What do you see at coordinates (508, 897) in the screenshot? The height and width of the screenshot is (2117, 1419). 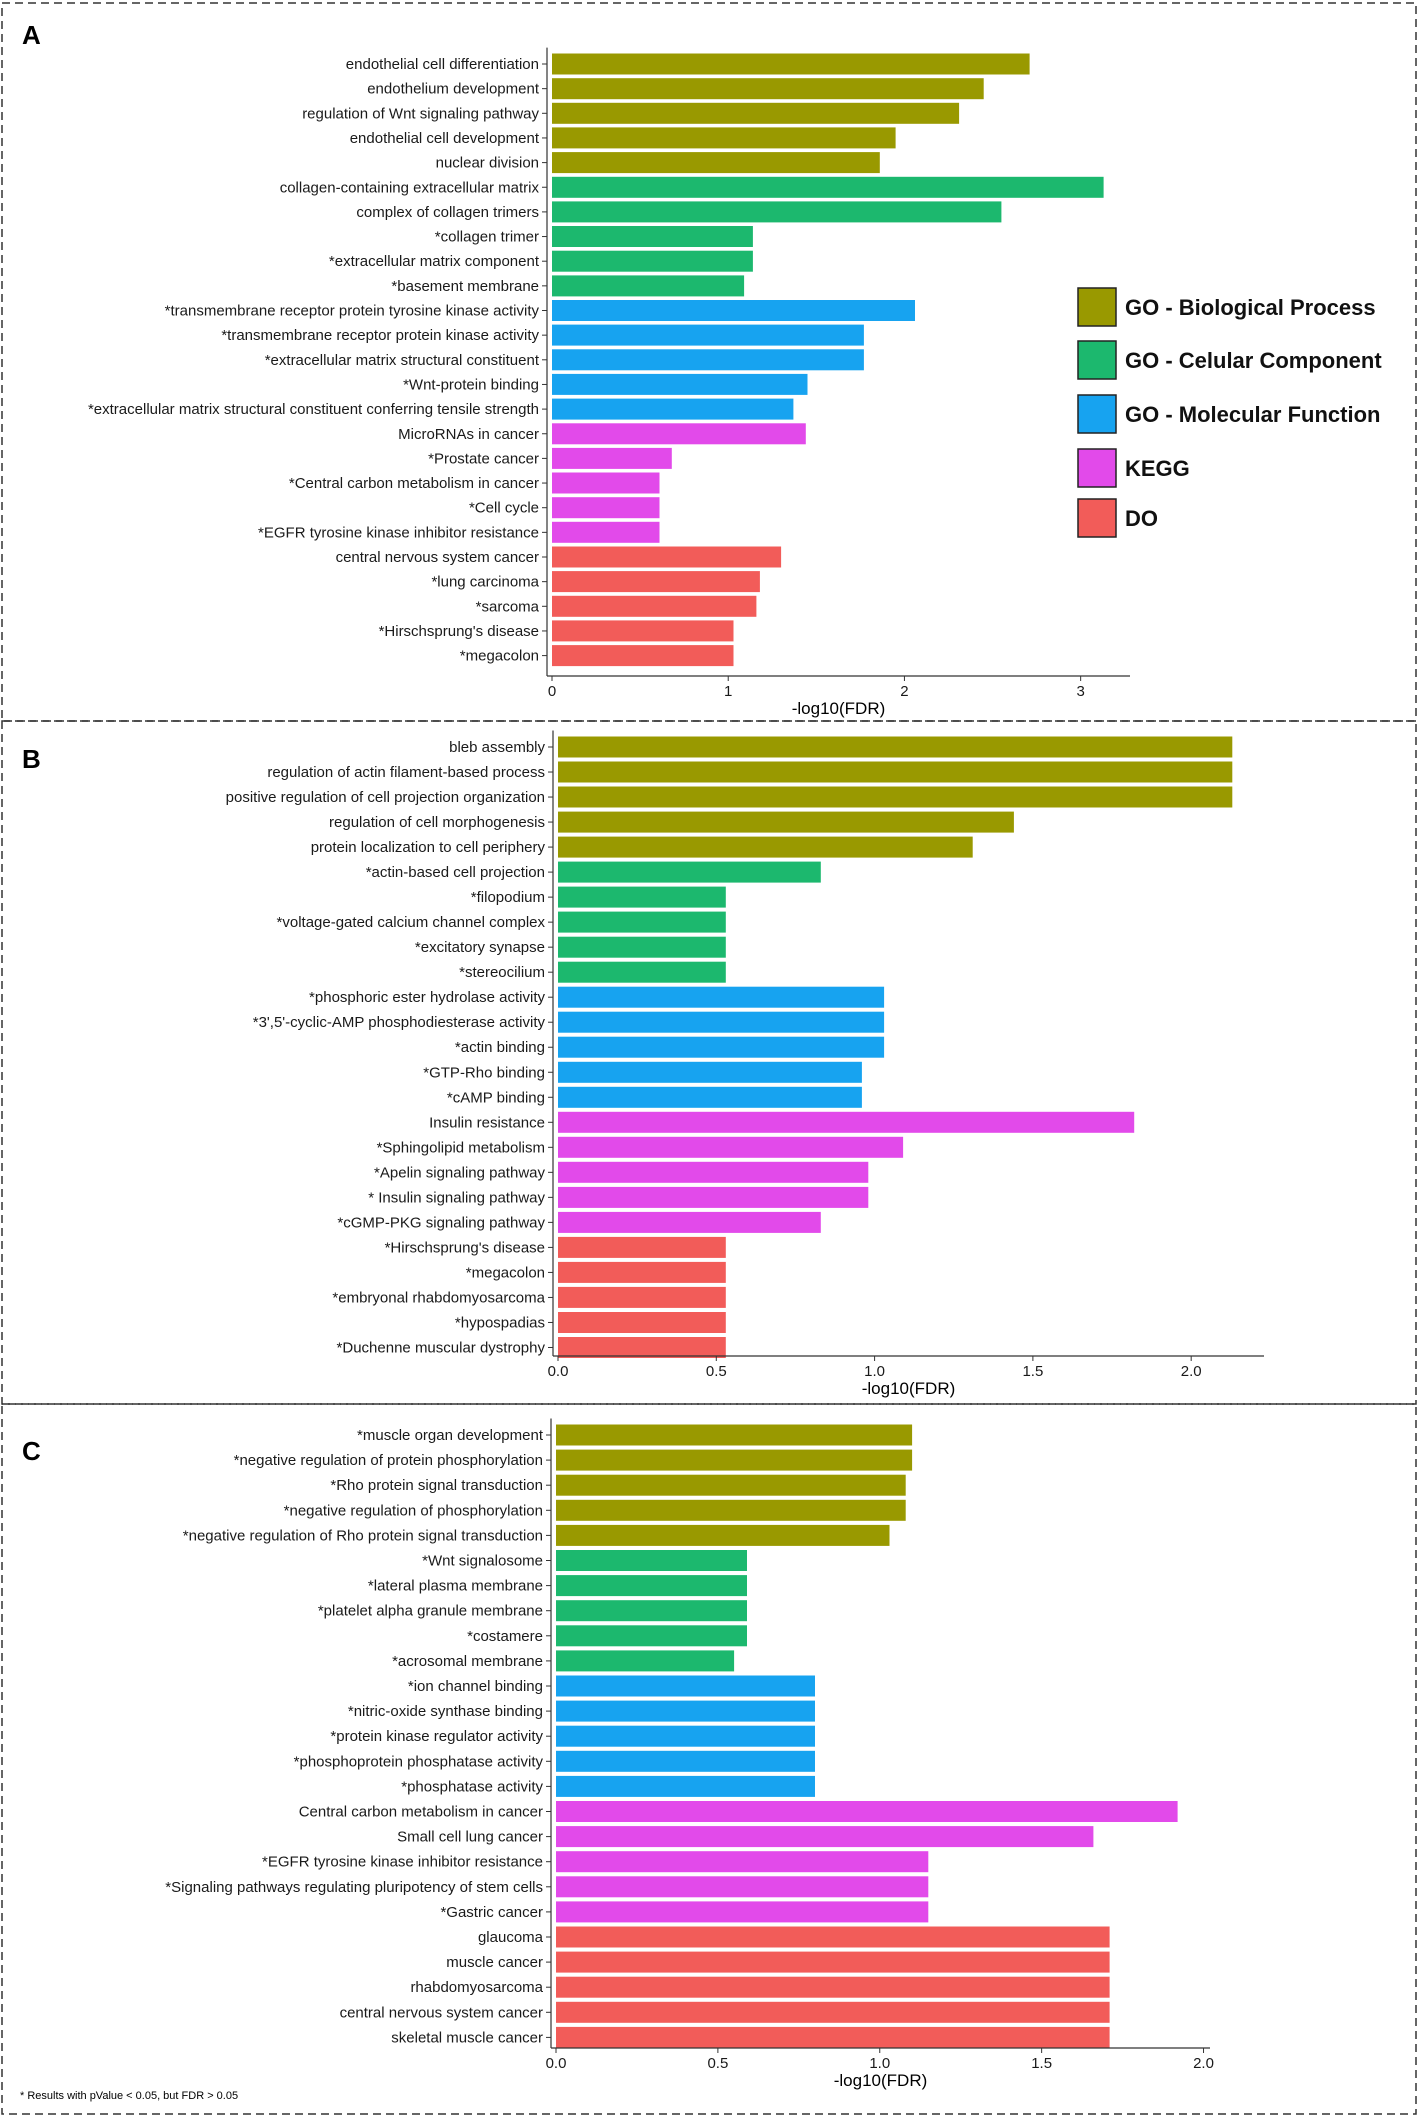 I see `category-label: *filopodium` at bounding box center [508, 897].